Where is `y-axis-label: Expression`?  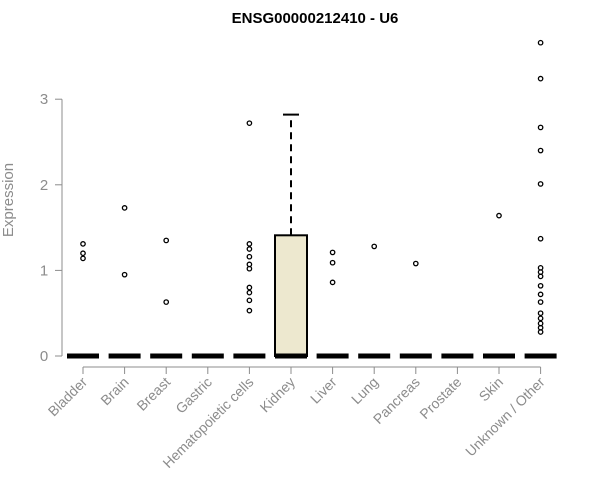 y-axis-label: Expression is located at coordinates (8, 200).